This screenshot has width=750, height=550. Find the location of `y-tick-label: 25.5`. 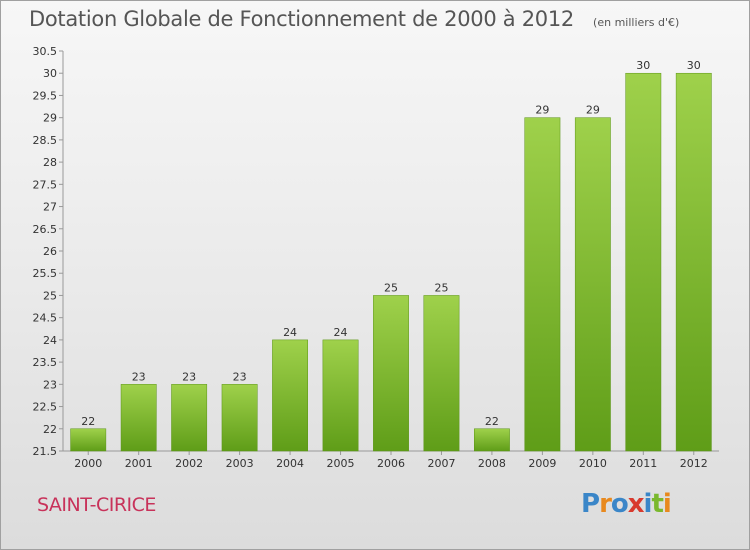

y-tick-label: 25.5 is located at coordinates (45, 273).